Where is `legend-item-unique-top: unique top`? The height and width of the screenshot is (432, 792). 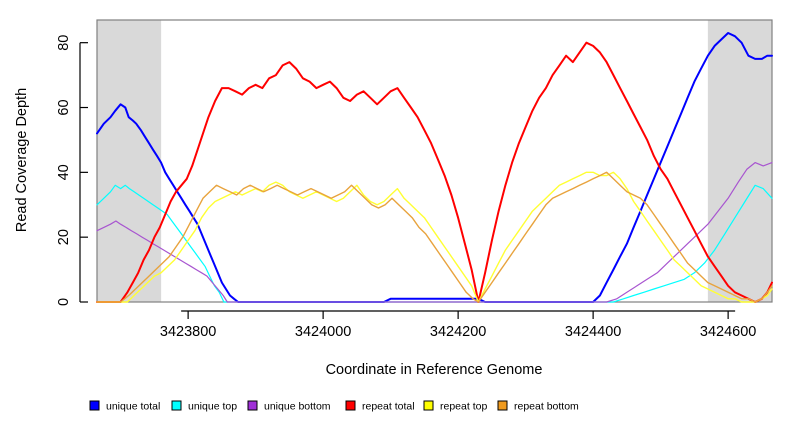 legend-item-unique-top: unique top is located at coordinates (204, 406).